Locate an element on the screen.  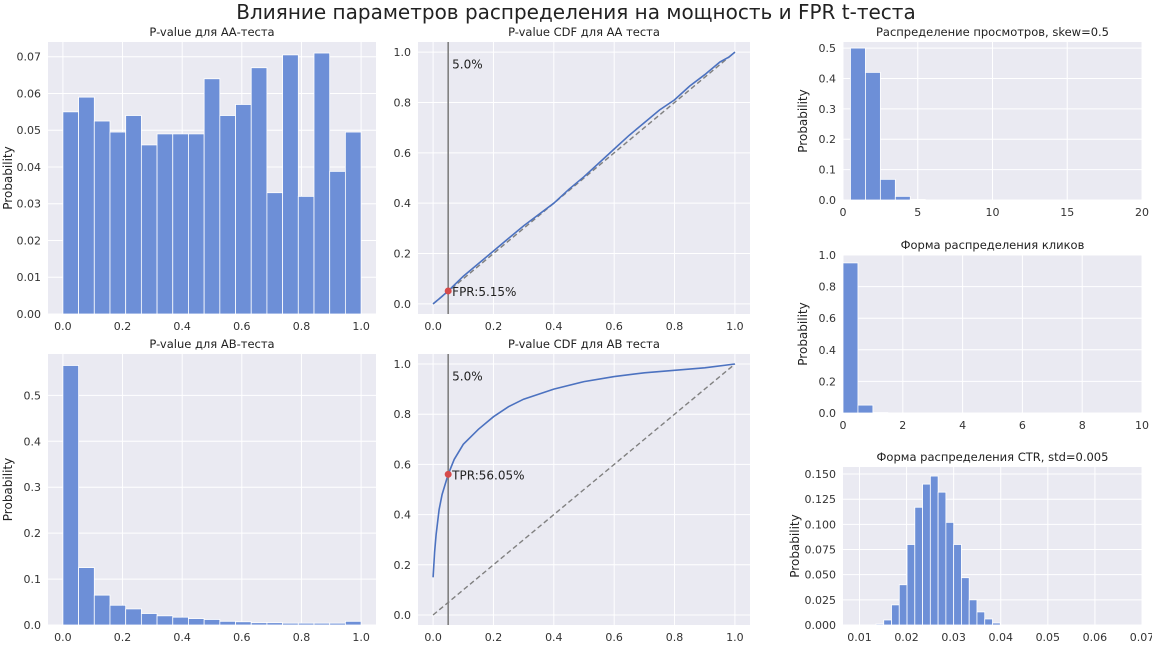
y-tick-label: 0.100 is located at coordinates (821, 524).